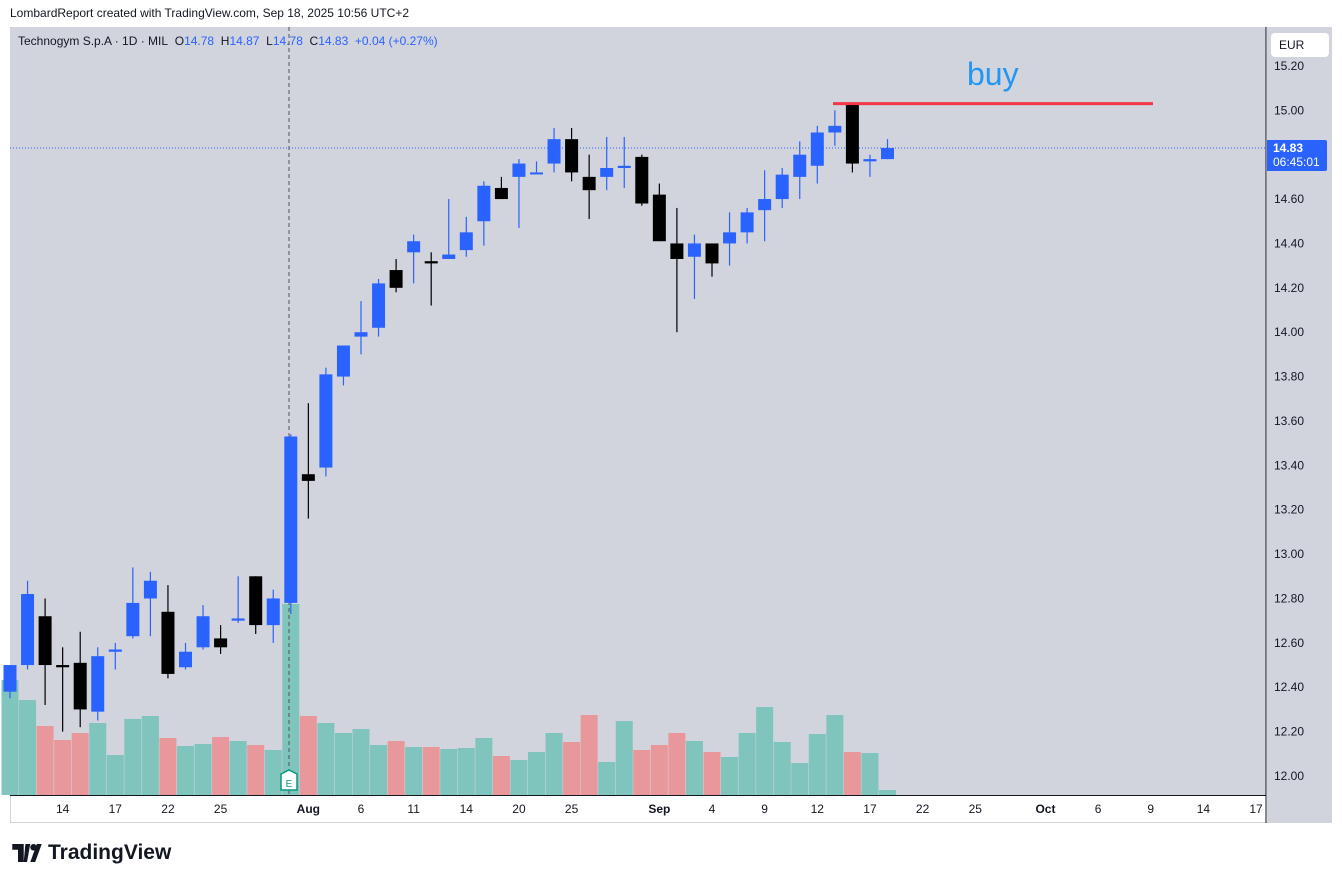 This screenshot has width=1342, height=883. What do you see at coordinates (91, 853) in the screenshot?
I see `tradingview-logo: TradingView` at bounding box center [91, 853].